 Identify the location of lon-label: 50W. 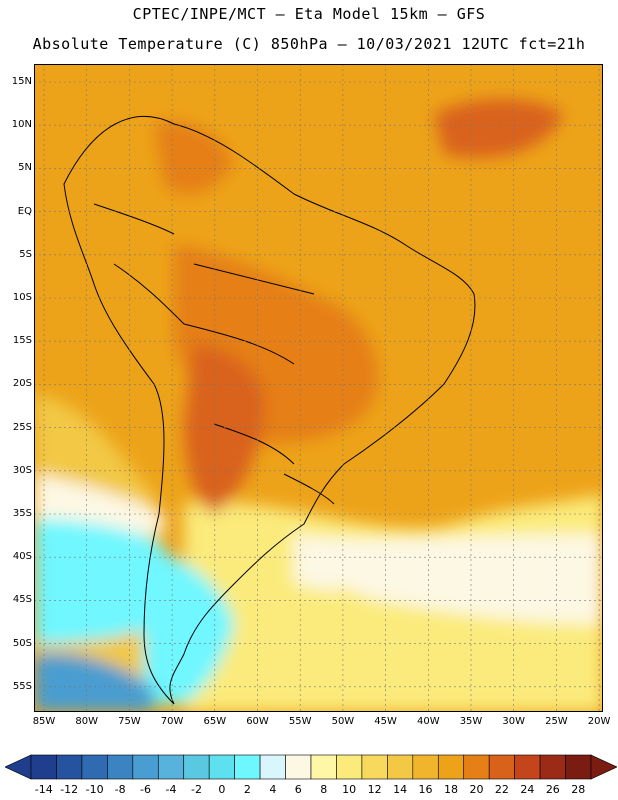
(343, 721).